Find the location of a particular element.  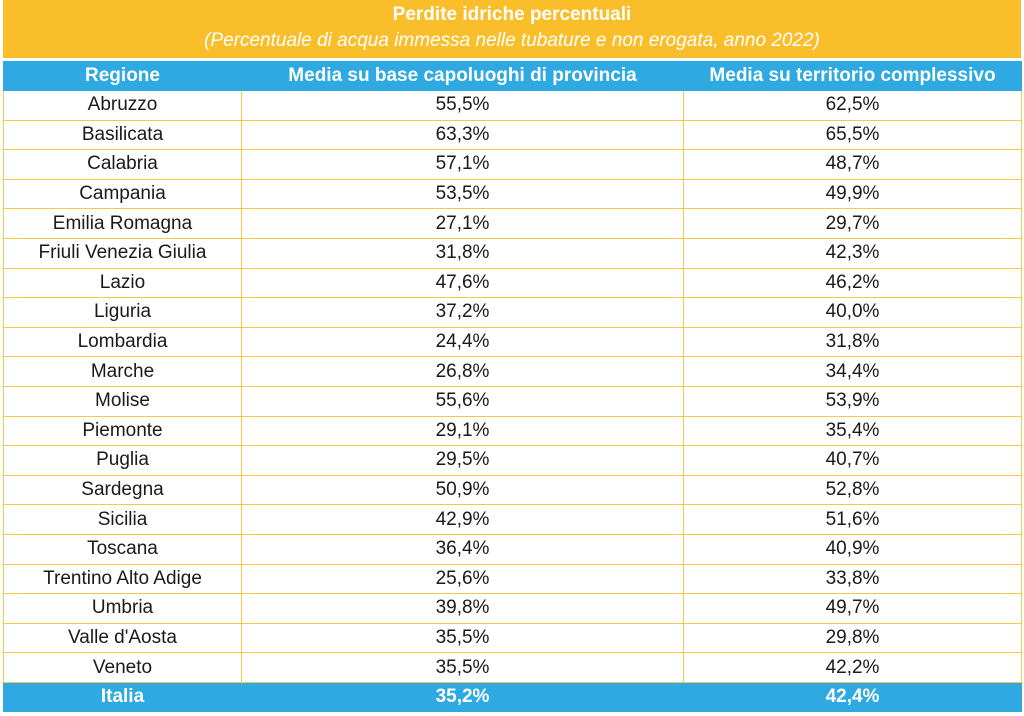

territorio-value-cell: 42,2% is located at coordinates (852, 667).